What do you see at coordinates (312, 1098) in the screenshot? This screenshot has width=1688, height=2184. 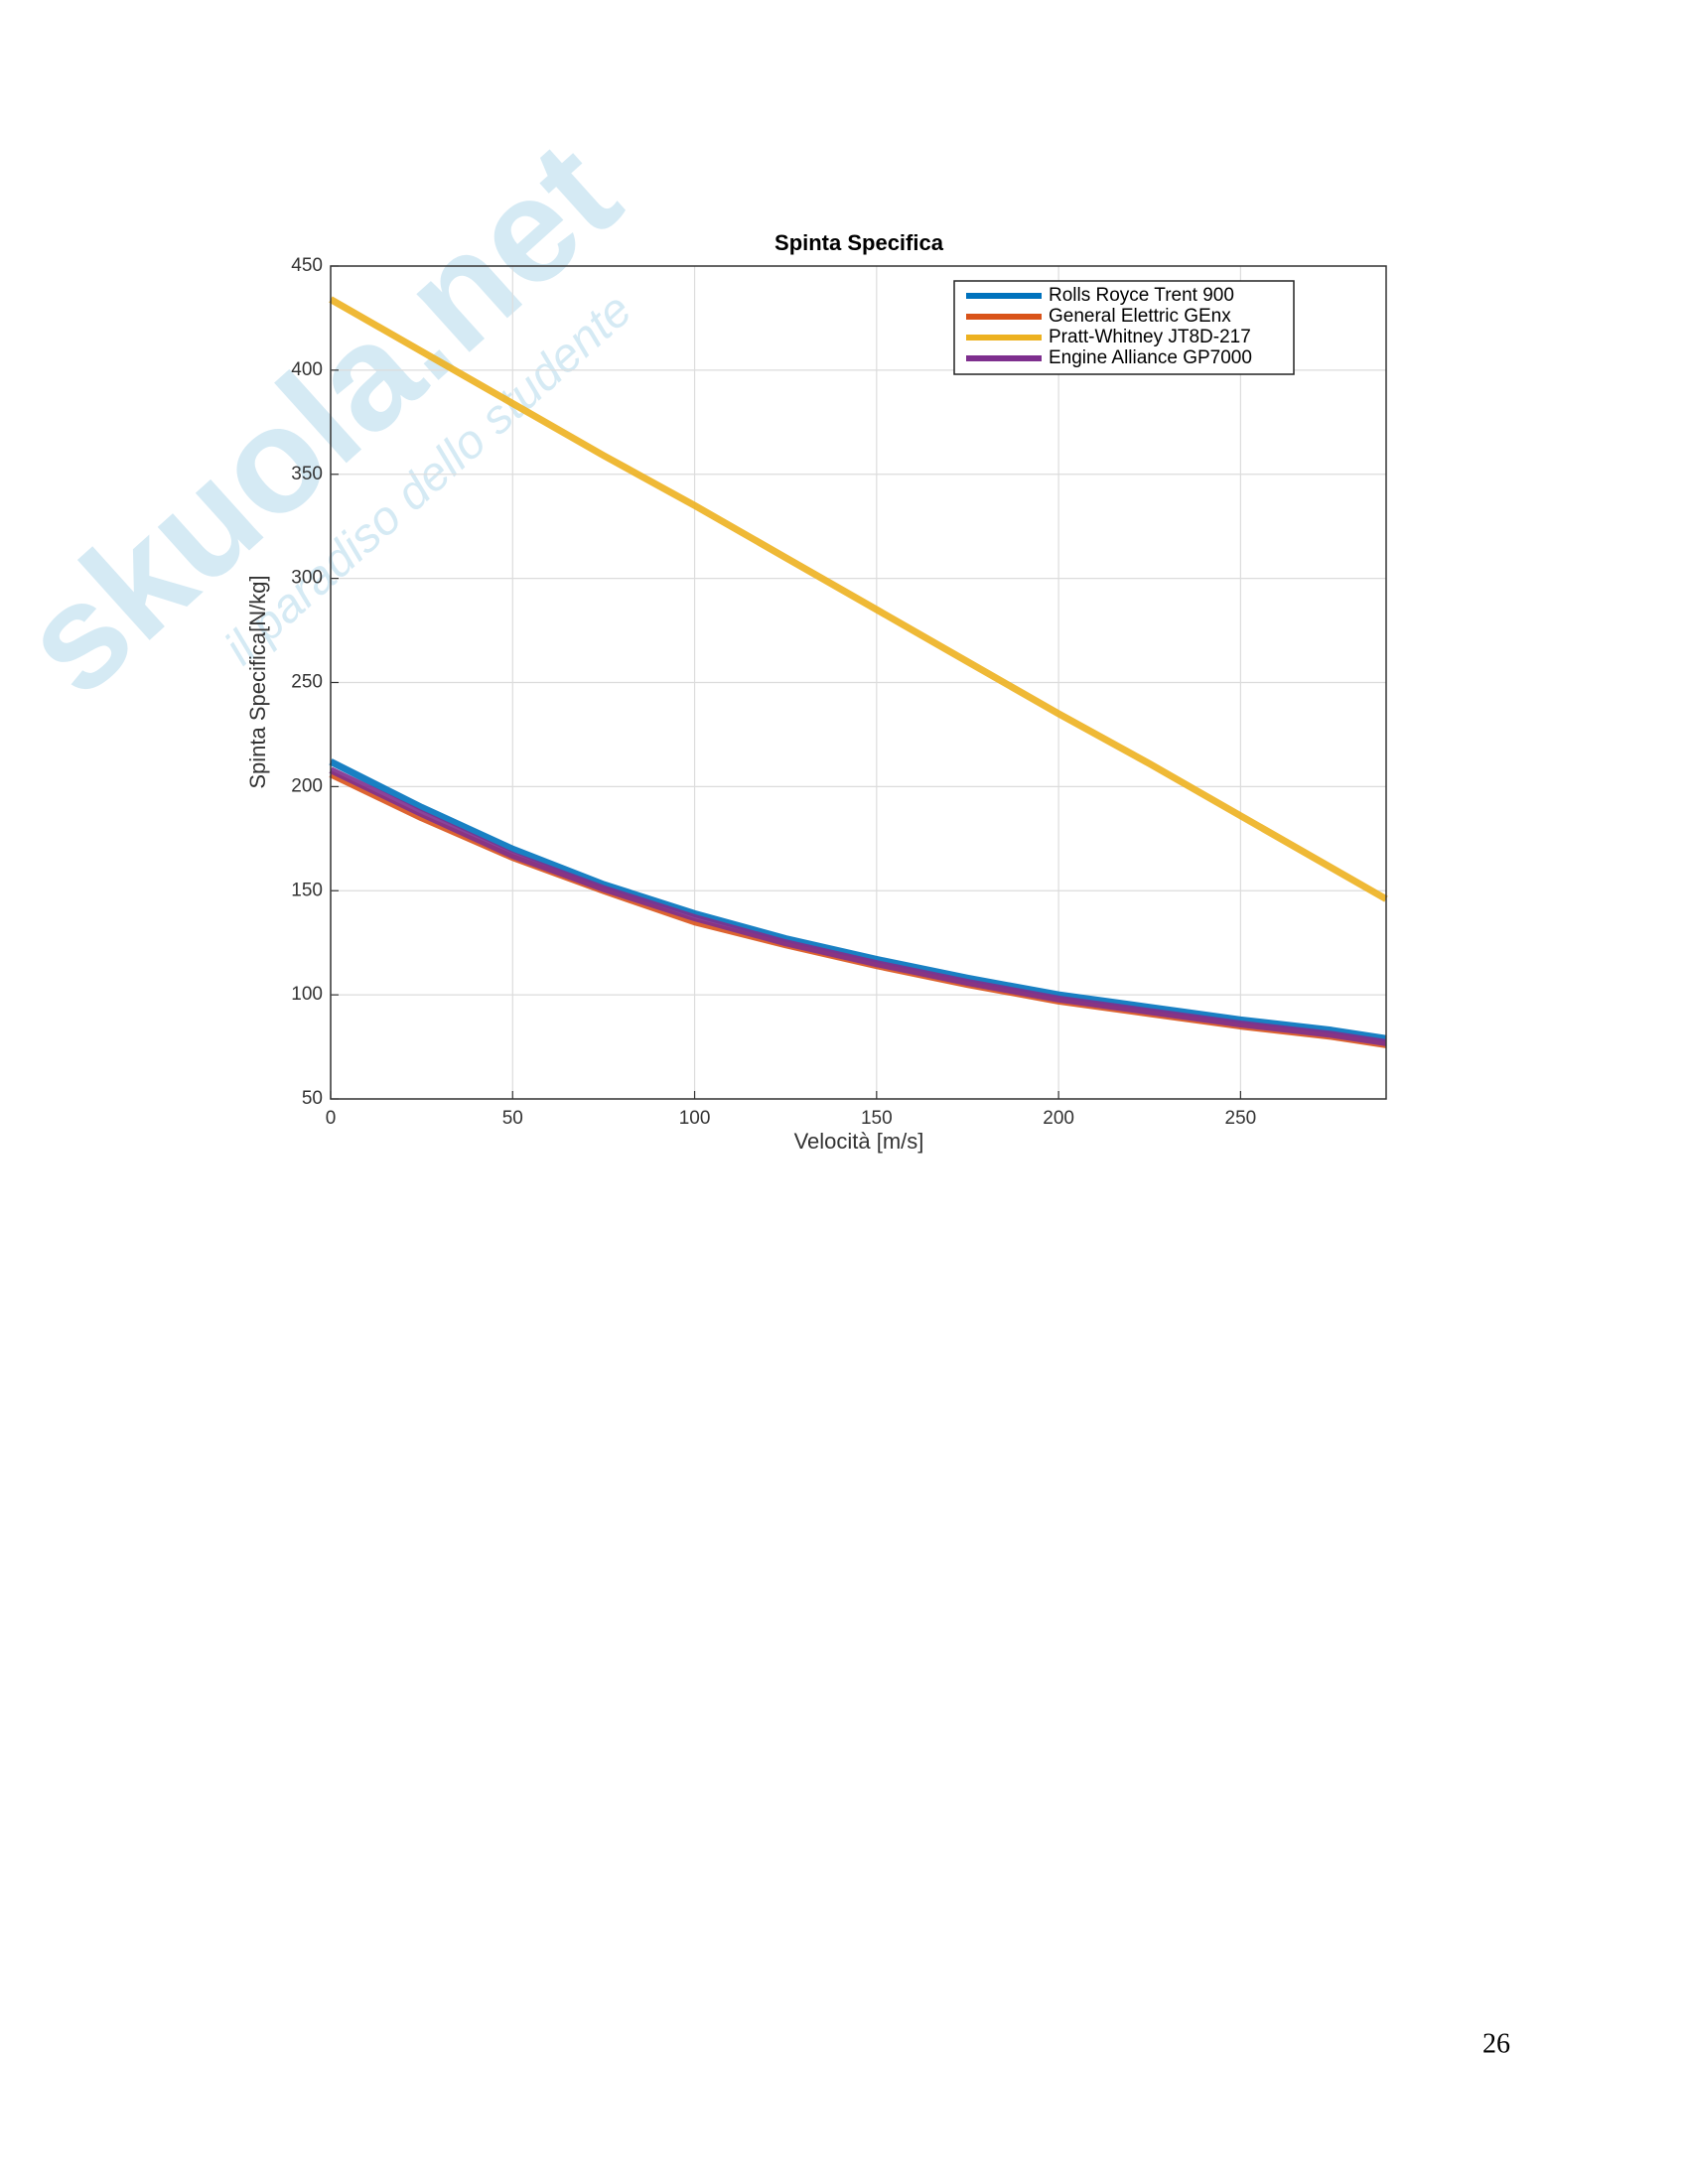 I see `y-tick-label: 50` at bounding box center [312, 1098].